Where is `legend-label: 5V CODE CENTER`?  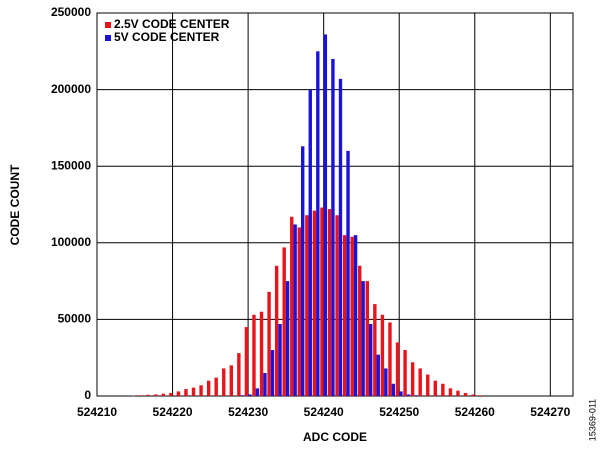 legend-label: 5V CODE CENTER is located at coordinates (167, 37).